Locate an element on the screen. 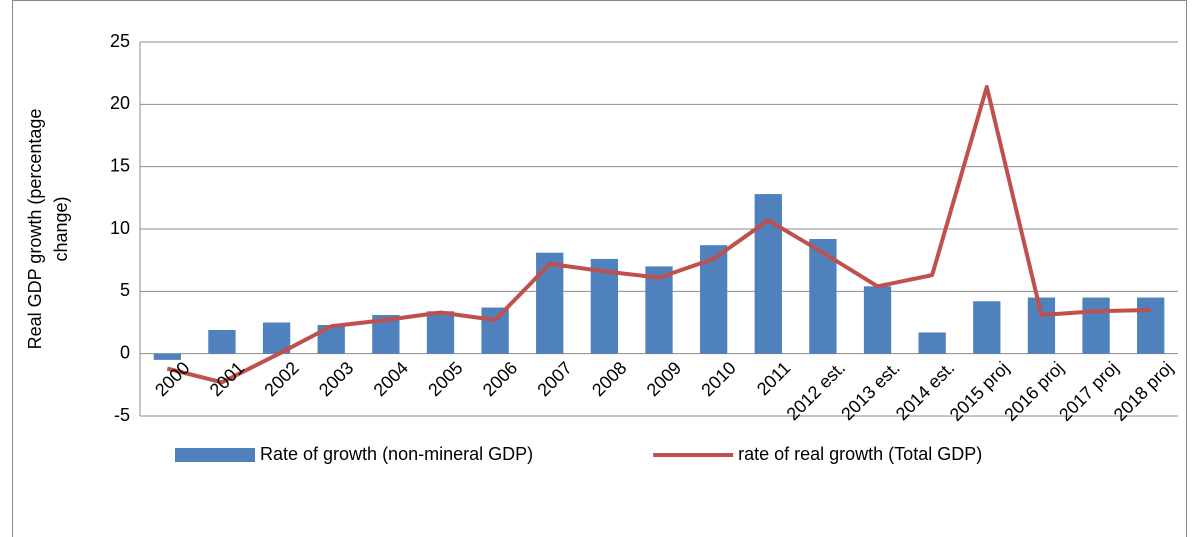  x-tick-label: 2003 is located at coordinates (336, 379).